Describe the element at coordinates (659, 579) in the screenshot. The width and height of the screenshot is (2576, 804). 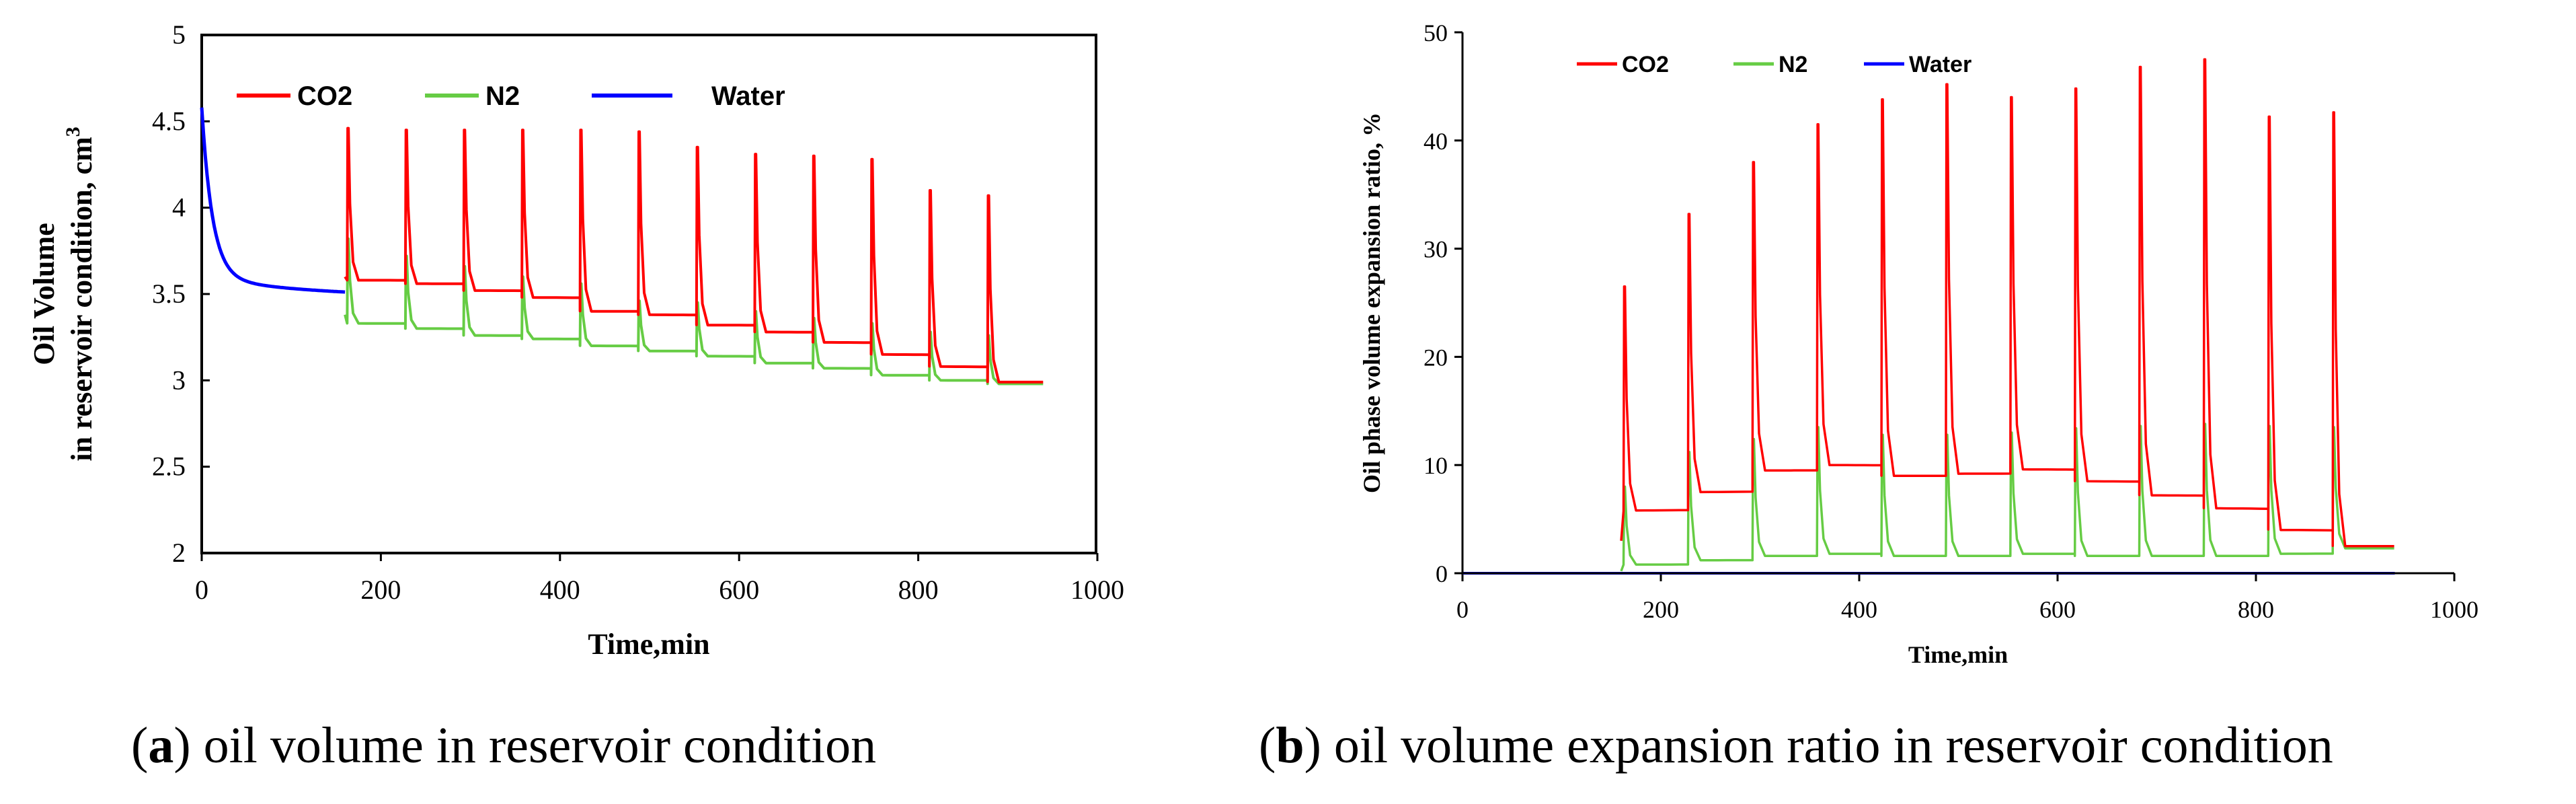
I see `panel-a-x-ticks: 0 200 400 600 800 1000` at that location.